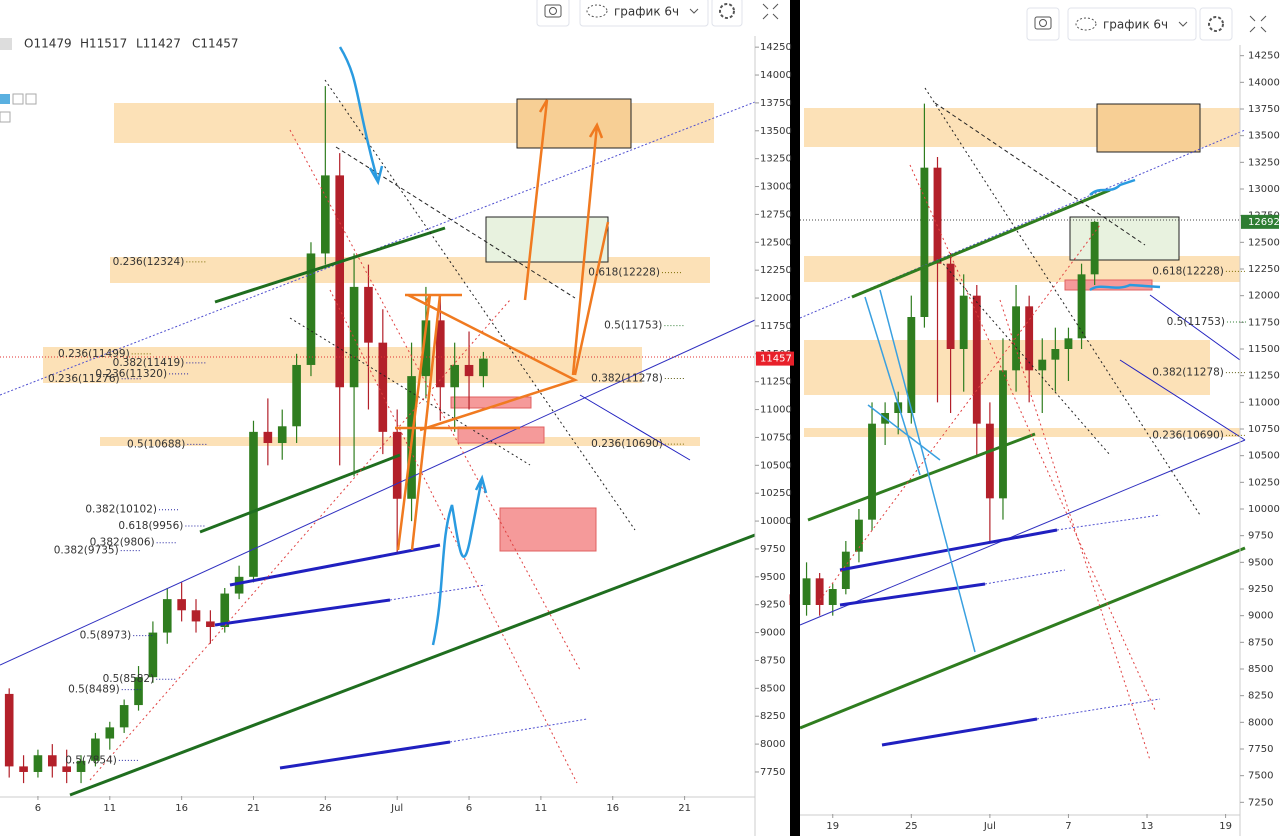  What do you see at coordinates (1260, 616) in the screenshot?
I see `y-tick-label: 9000` at bounding box center [1260, 616].